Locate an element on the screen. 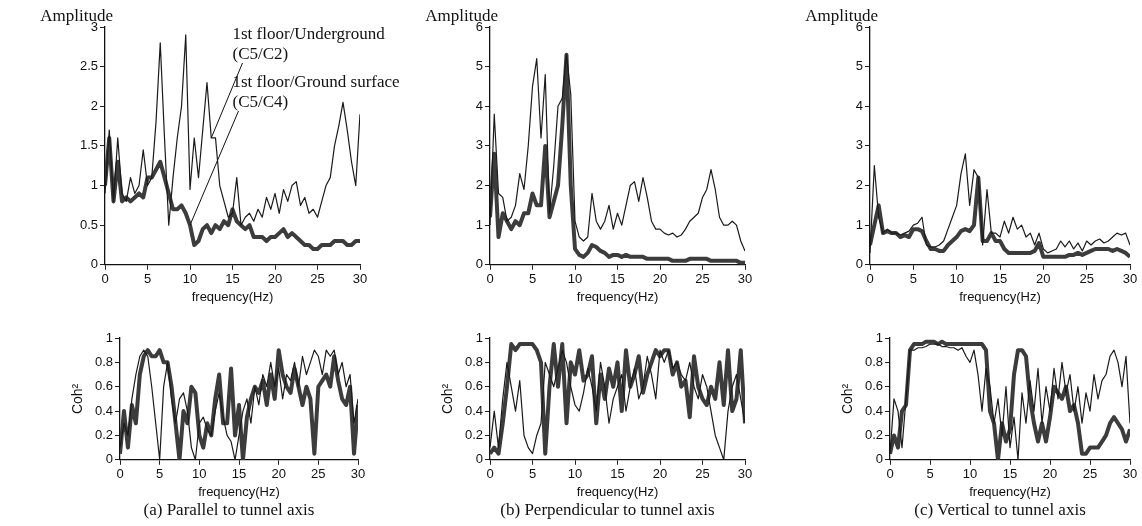 Image resolution: width=1142 pixels, height=526 pixels. y-tick-label: 0.5 is located at coordinates (88, 224).